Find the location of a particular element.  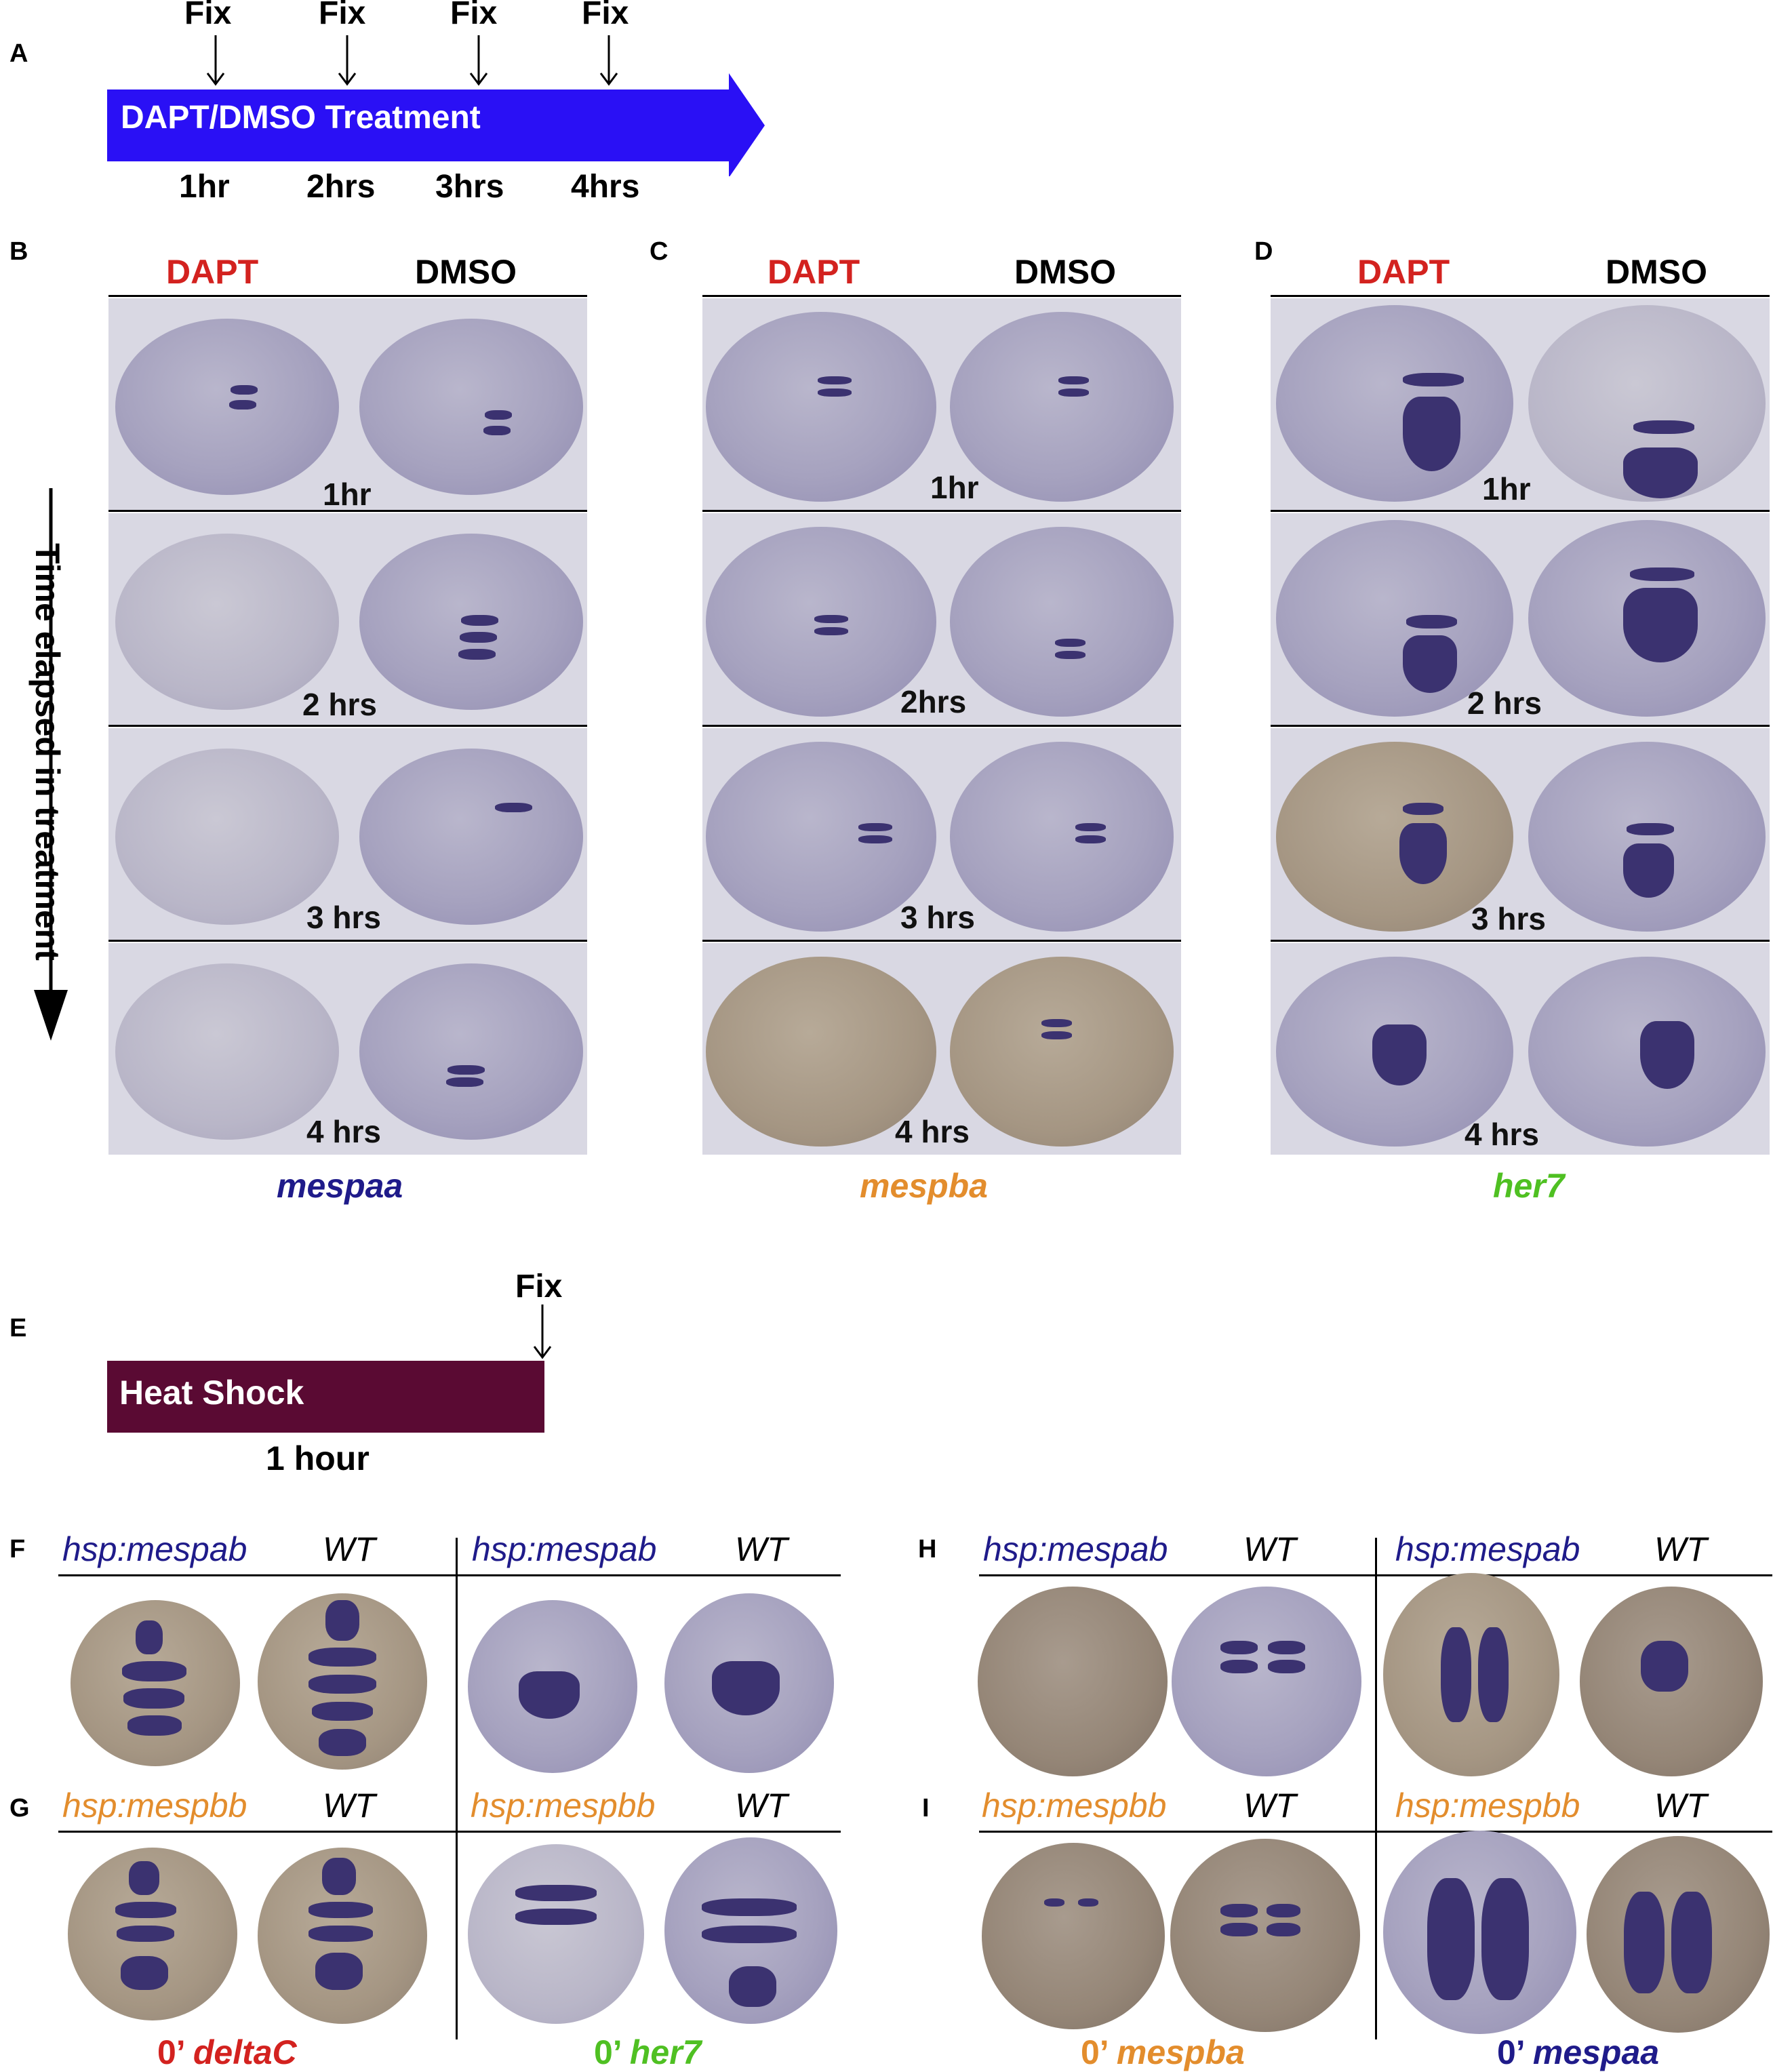

fg-divider is located at coordinates (457, 1788).